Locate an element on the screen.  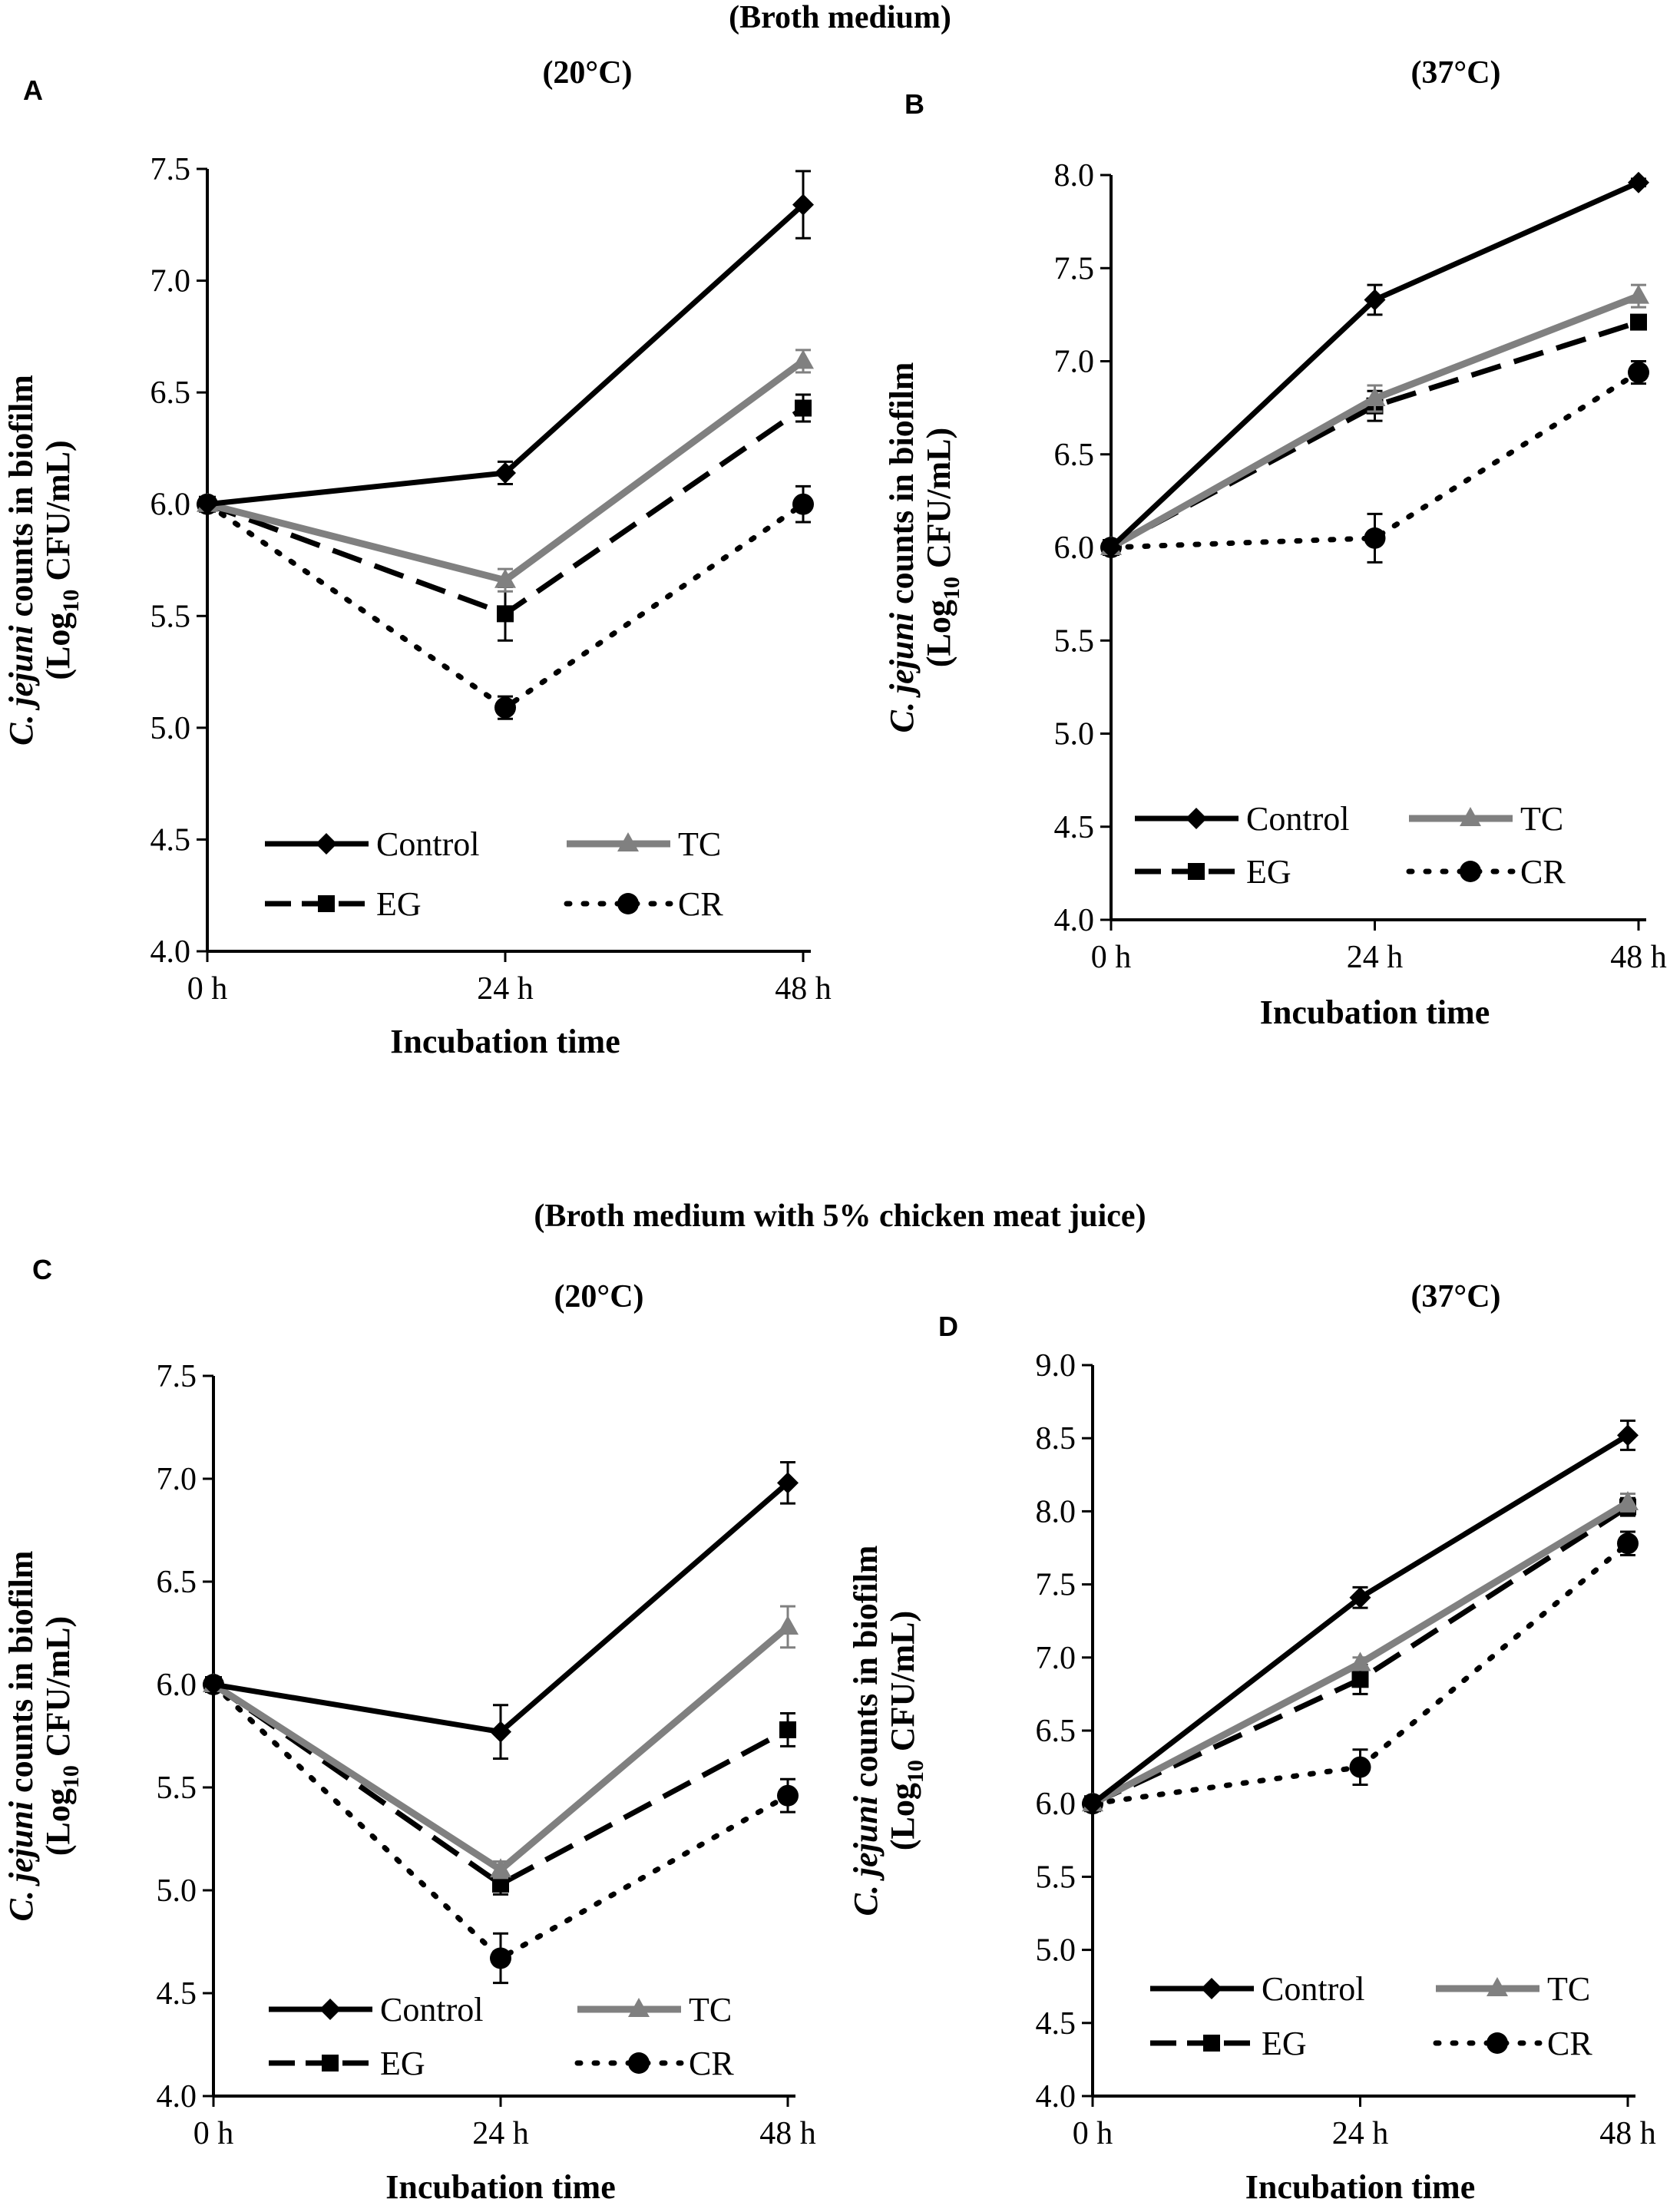
panel-c-y-axis-label-line1: C. jejuni counts in biofilm is located at coordinates (21, 1737).